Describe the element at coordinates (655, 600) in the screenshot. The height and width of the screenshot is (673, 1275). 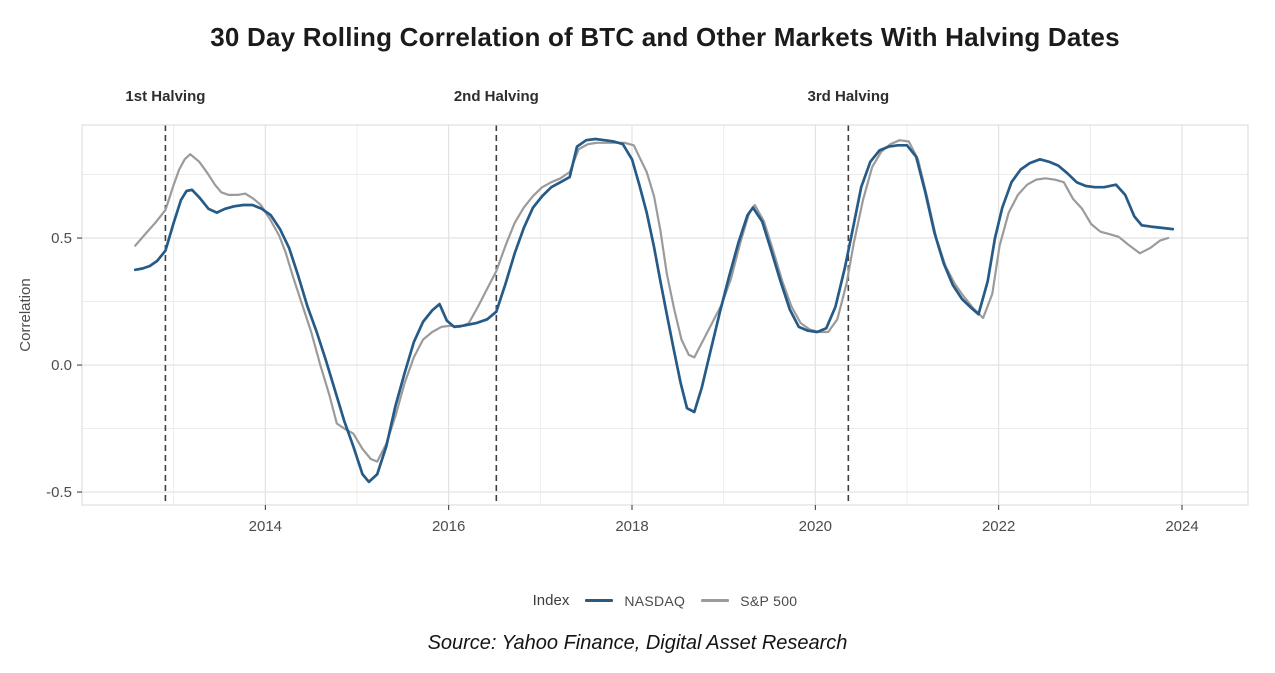
I see `legend-label-nasdaq: NASDAQ` at that location.